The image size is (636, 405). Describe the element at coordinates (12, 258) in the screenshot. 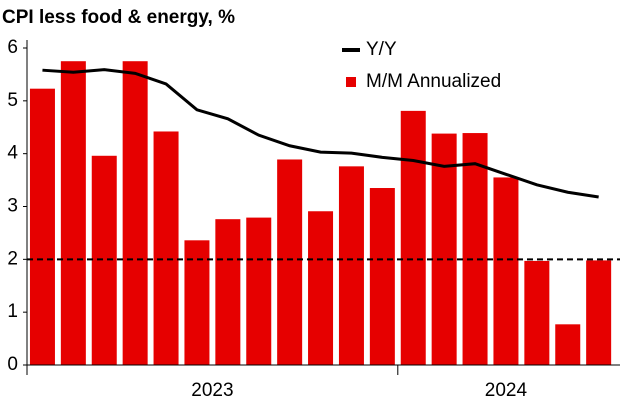

I see `y-tick-label: 2` at that location.